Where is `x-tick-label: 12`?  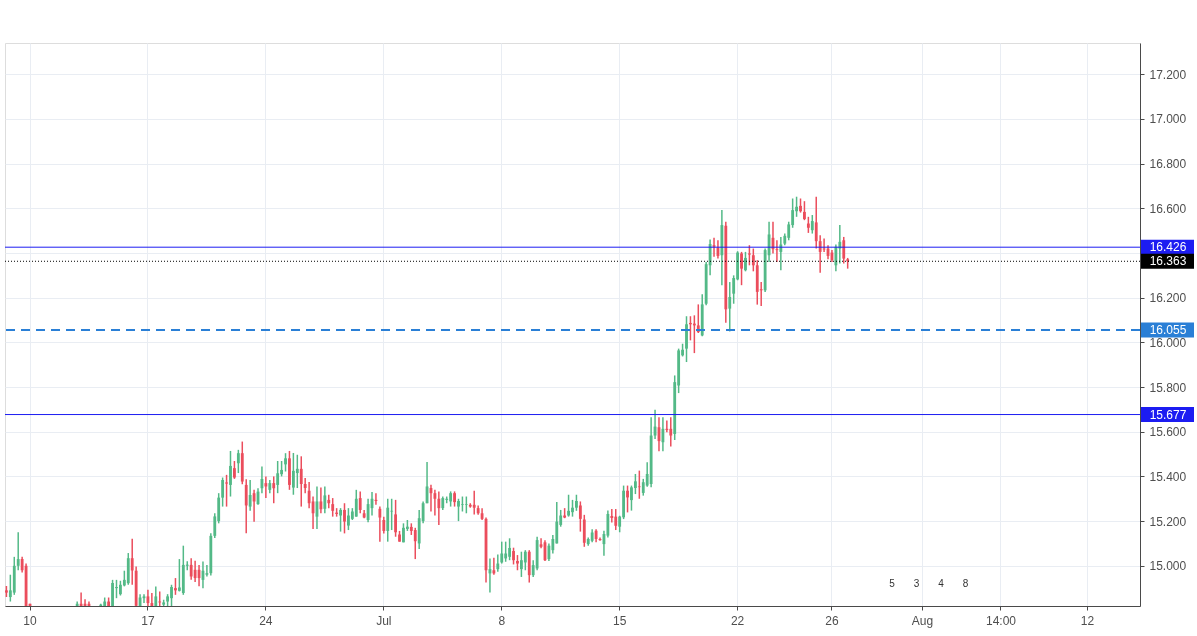 x-tick-label: 12 is located at coordinates (1087, 620).